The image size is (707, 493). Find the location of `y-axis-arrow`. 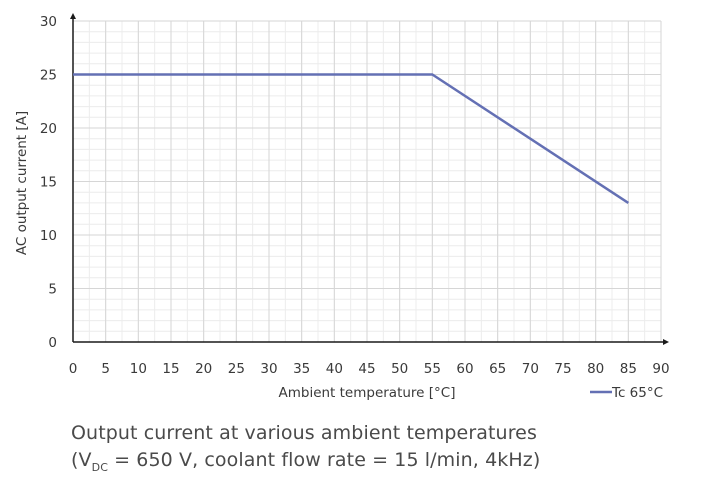

y-axis-arrow is located at coordinates (73, 16).